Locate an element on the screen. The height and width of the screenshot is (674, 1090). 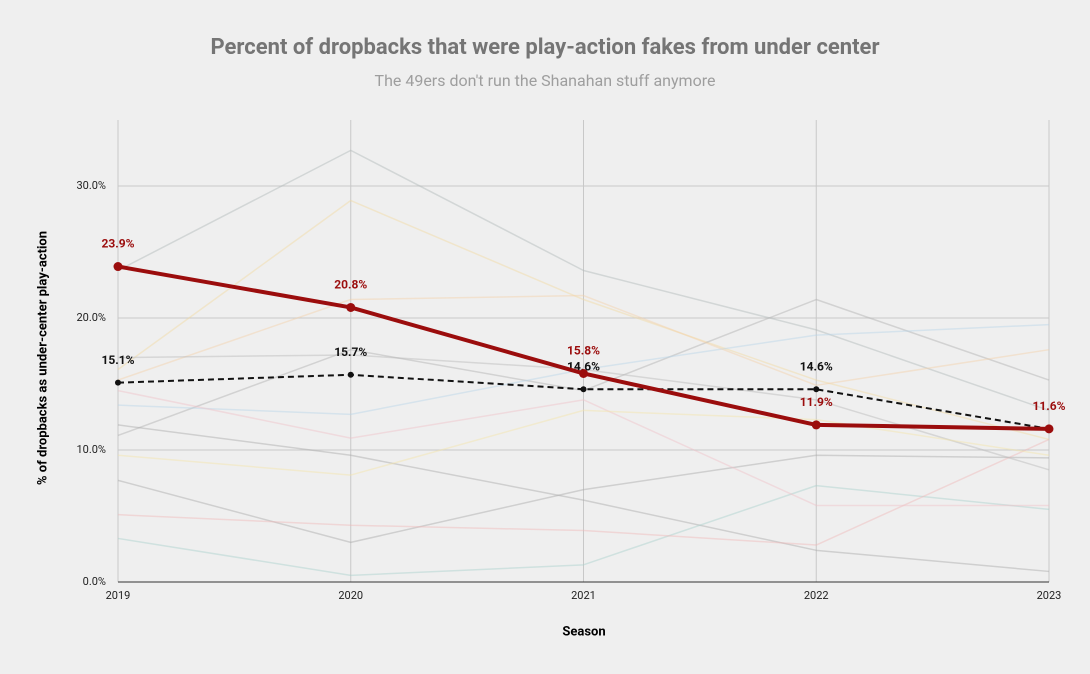
x-tick-label: 2020 is located at coordinates (350, 595).